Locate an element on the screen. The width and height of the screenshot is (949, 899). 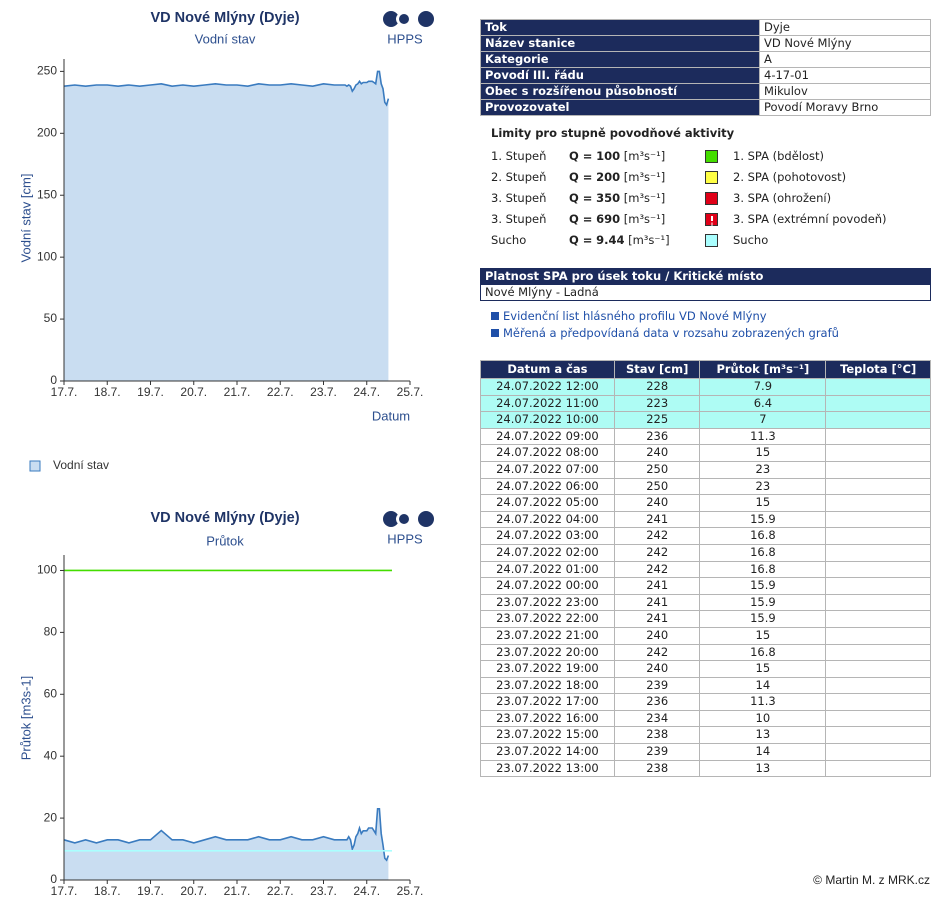
limit-level: Sucho is located at coordinates (509, 240).